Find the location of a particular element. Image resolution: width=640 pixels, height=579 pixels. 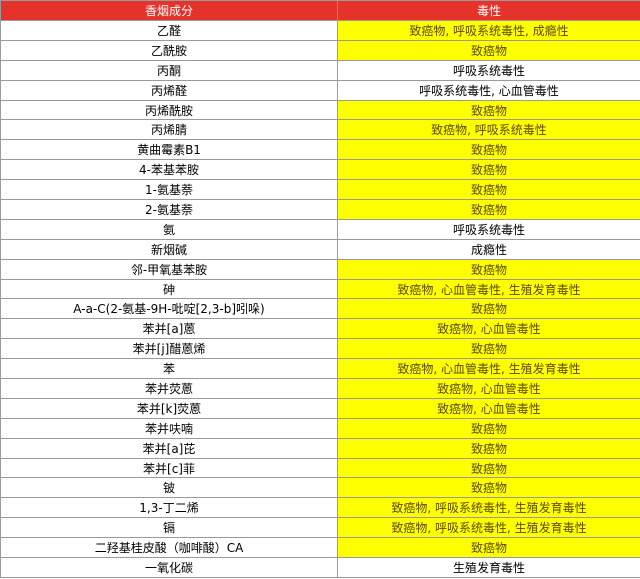

component-cell: 镉 is located at coordinates (169, 528).